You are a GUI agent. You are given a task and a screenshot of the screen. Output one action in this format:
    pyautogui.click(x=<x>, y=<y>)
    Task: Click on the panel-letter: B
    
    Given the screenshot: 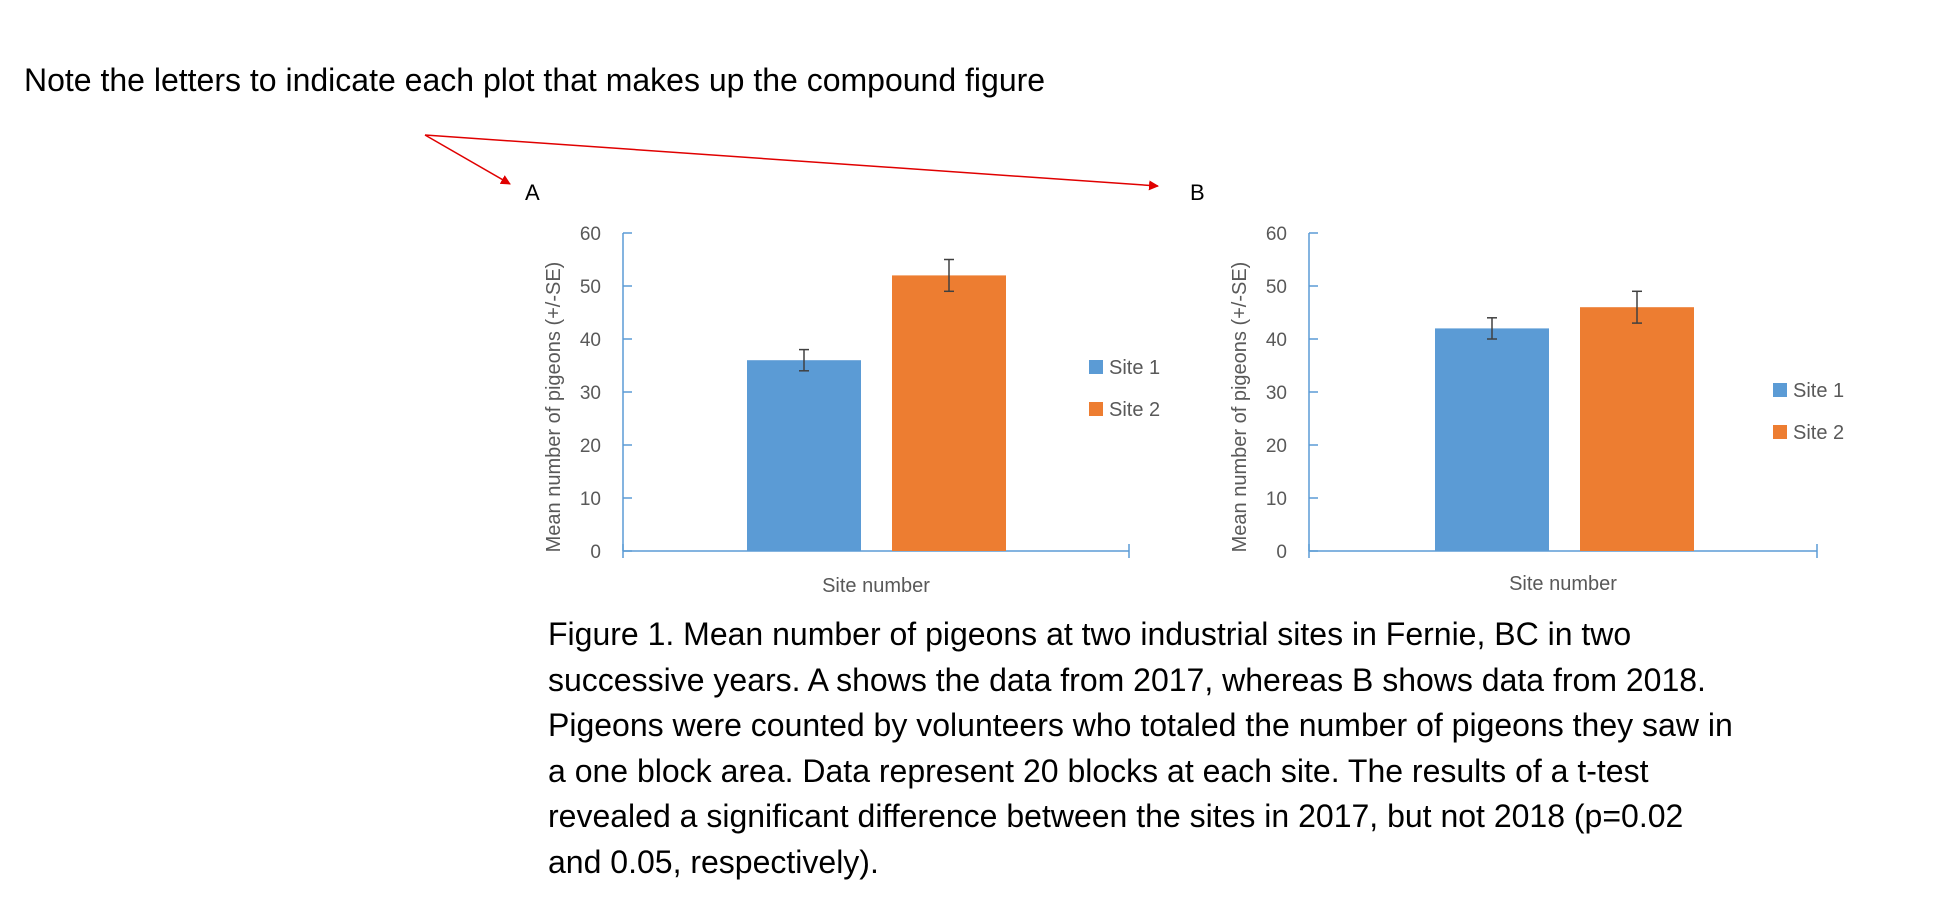 What is the action you would take?
    pyautogui.click(x=1197, y=192)
    